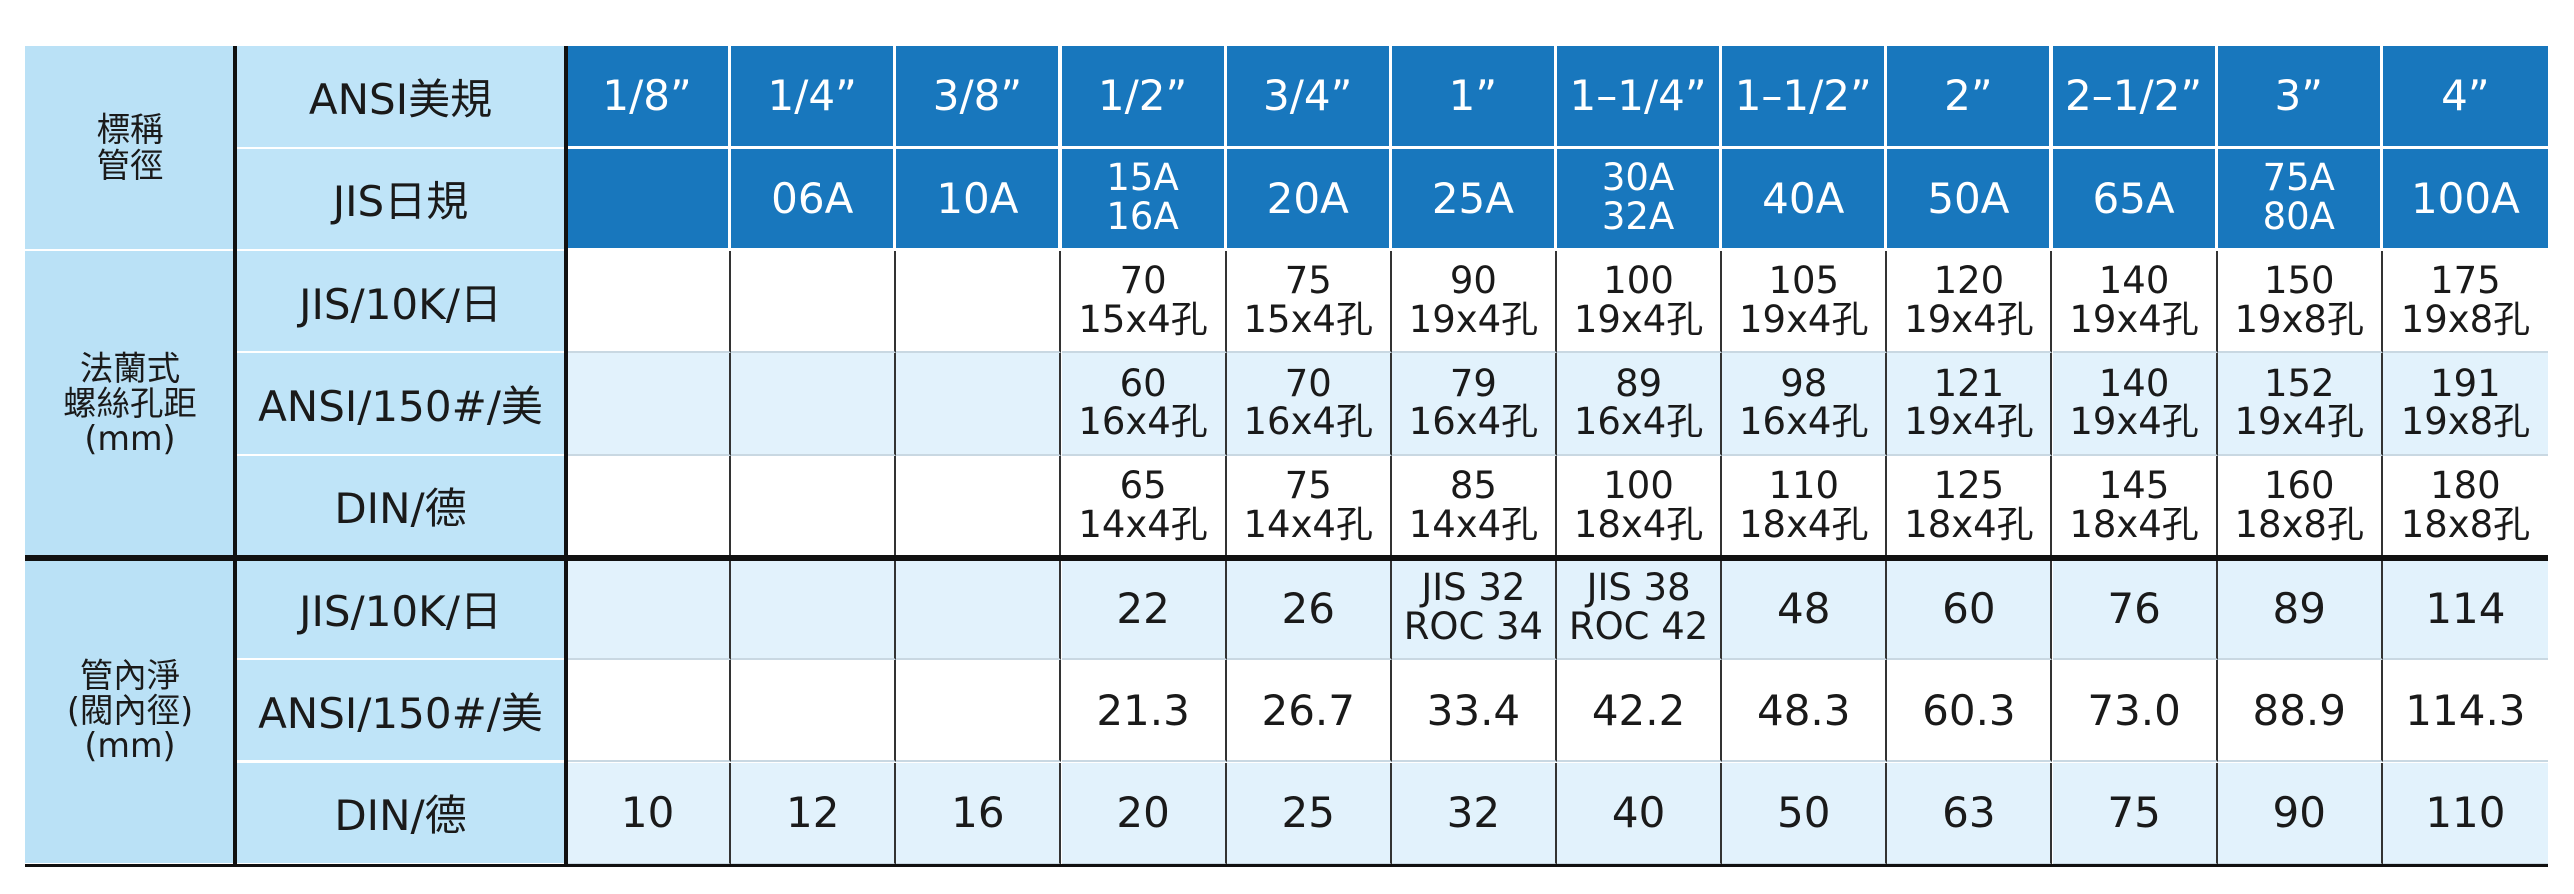 The height and width of the screenshot is (894, 2574). I want to click on table-cell: 160 18x8孔, so click(2300, 506).